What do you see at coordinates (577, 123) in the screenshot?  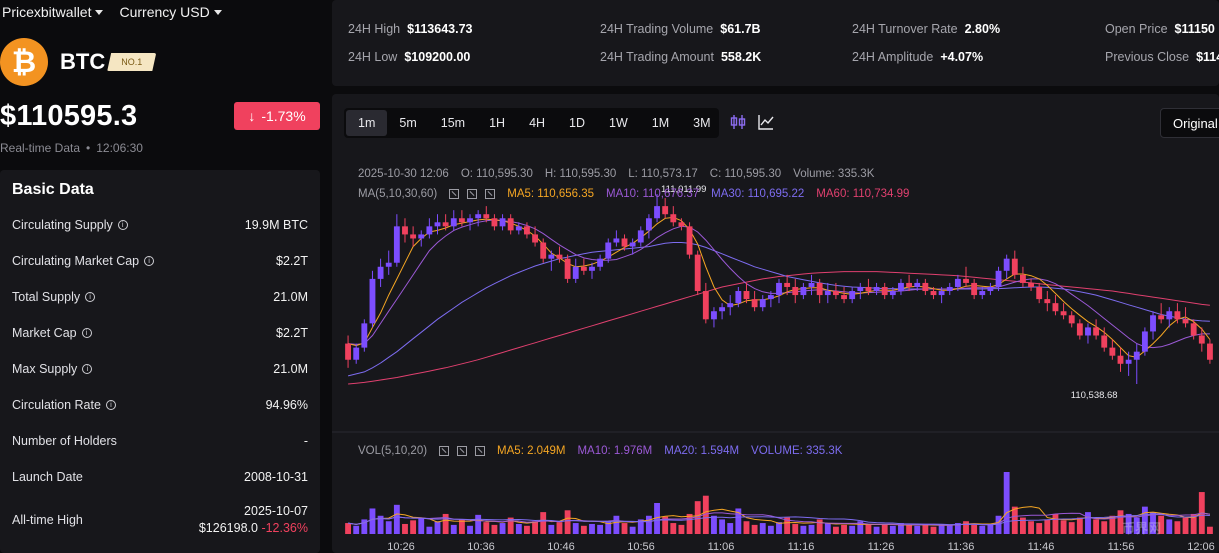 I see `tab-1d: 1D` at bounding box center [577, 123].